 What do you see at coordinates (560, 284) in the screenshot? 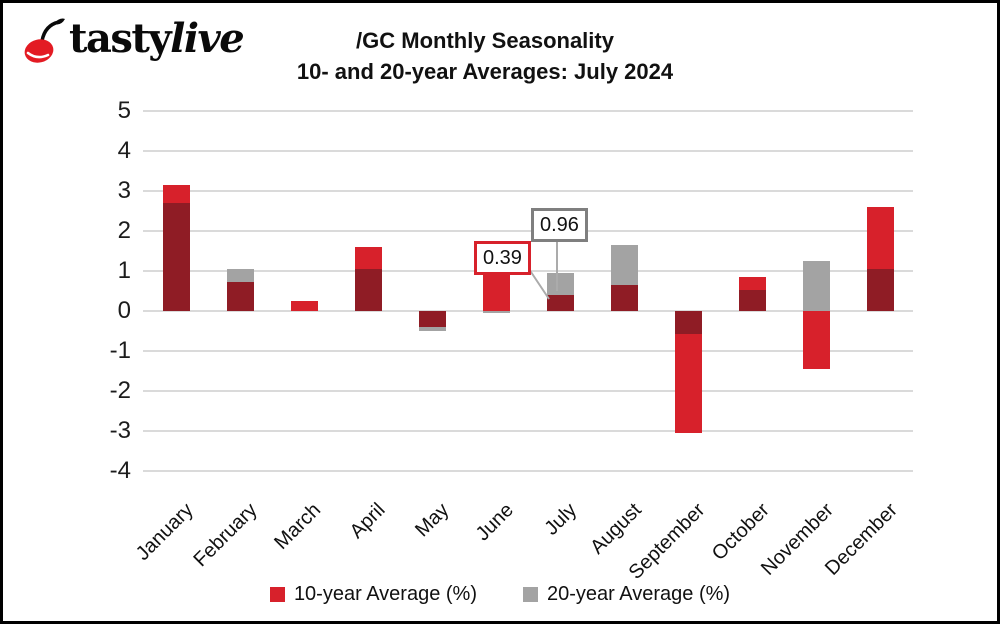
I see `bar-july-20yr` at bounding box center [560, 284].